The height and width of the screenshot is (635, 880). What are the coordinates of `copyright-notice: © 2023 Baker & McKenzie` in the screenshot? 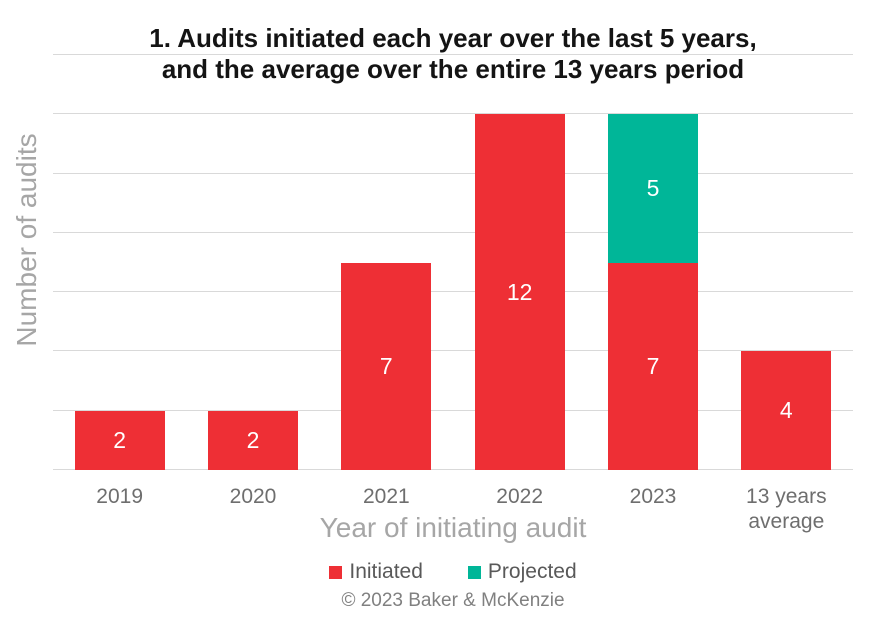 It's located at (453, 600).